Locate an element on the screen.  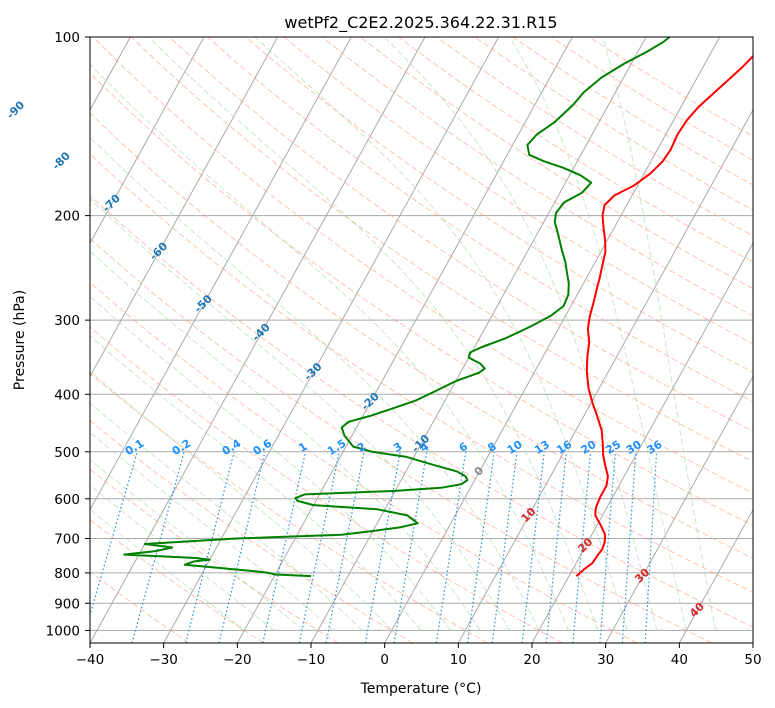
isotherm-label: -80 is located at coordinates (61, 160).